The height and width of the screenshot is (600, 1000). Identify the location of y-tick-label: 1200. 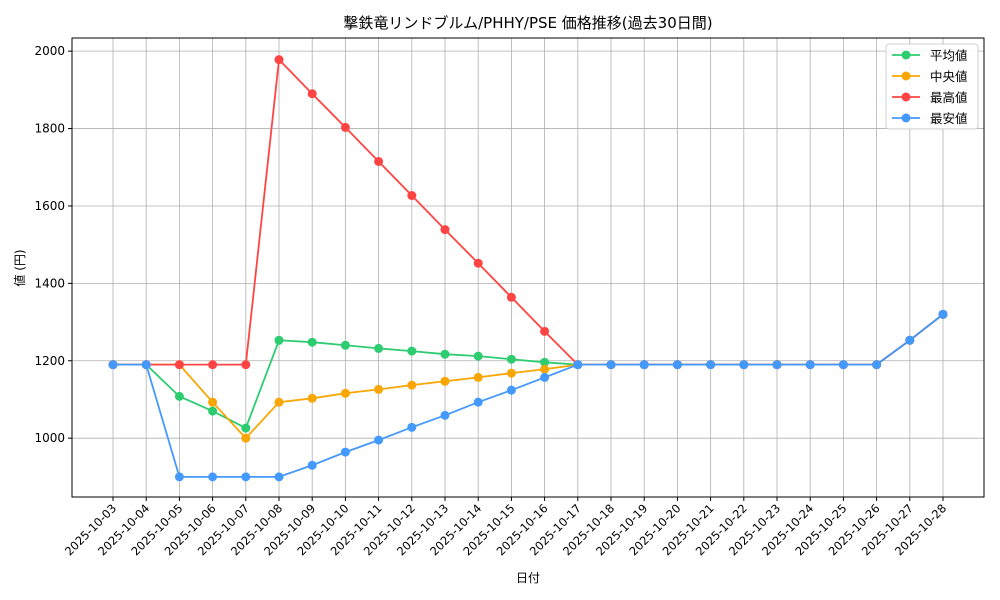
(49, 361).